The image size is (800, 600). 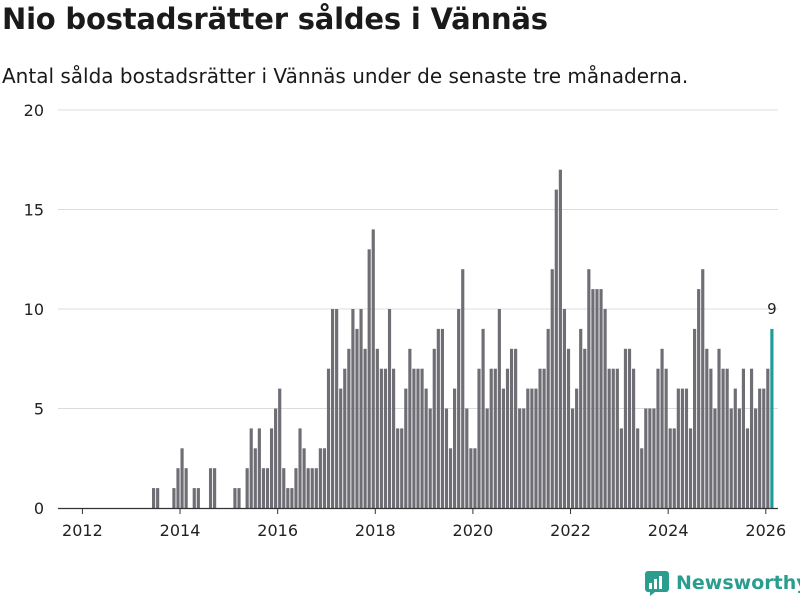 What do you see at coordinates (275, 19) in the screenshot?
I see `page-title: Nio bostadsrätter såldes i Vännäs` at bounding box center [275, 19].